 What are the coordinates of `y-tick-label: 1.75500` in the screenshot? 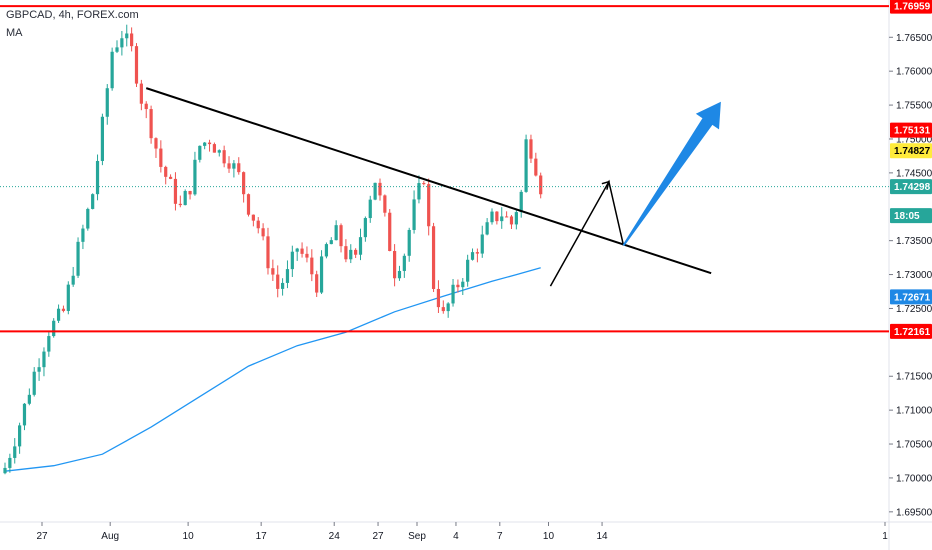 It's located at (914, 106).